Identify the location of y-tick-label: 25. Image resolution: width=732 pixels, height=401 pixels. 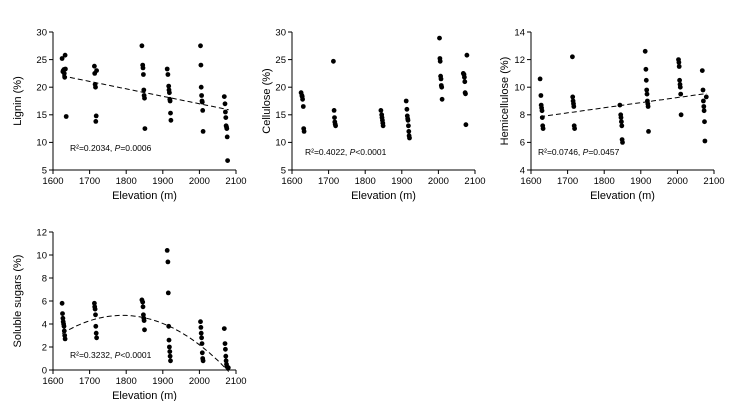
(41, 60).